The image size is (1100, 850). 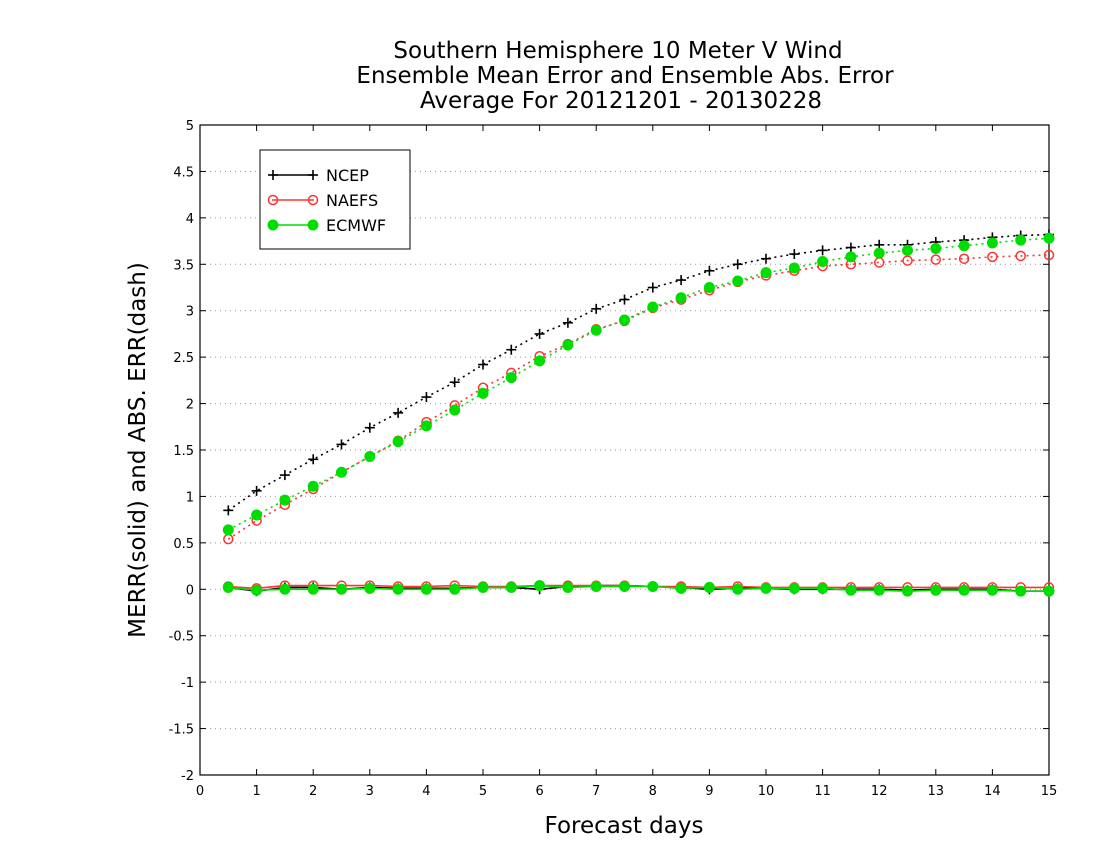 What do you see at coordinates (539, 791) in the screenshot?
I see `x-tick-label: 6` at bounding box center [539, 791].